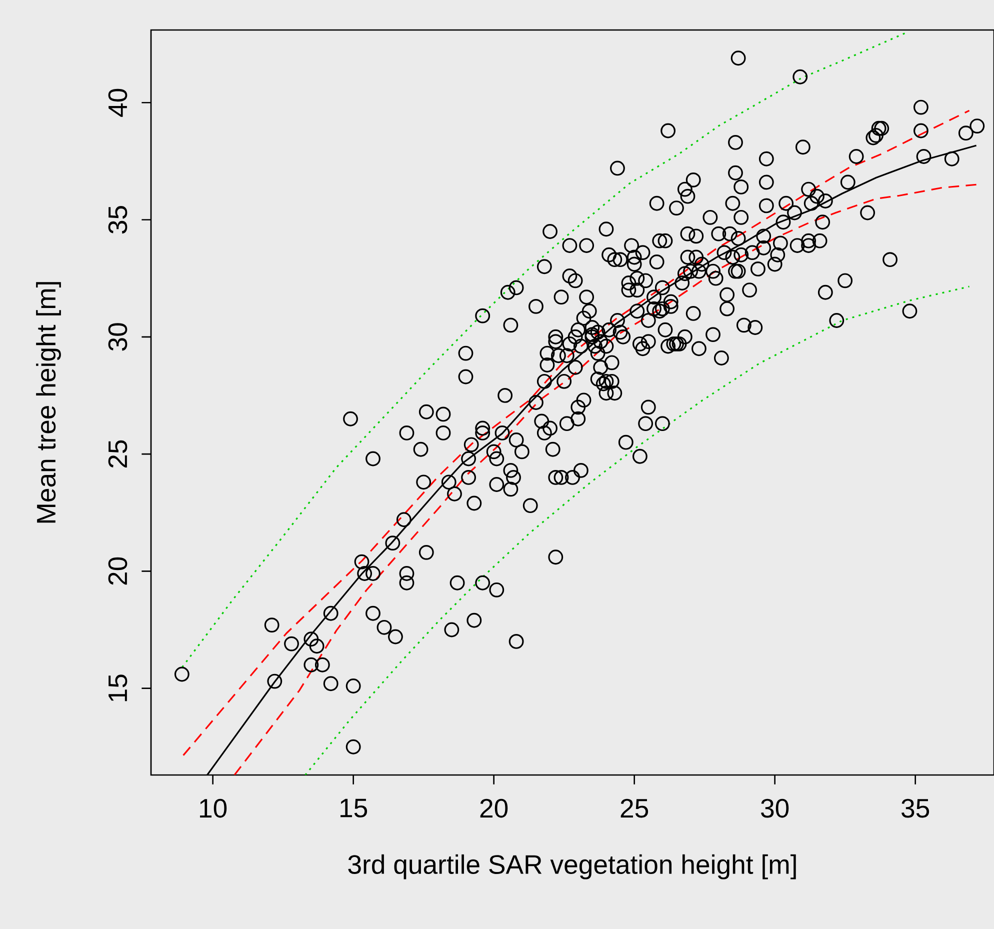 The height and width of the screenshot is (929, 994). What do you see at coordinates (916, 808) in the screenshot?
I see `x-tick-label: 35` at bounding box center [916, 808].